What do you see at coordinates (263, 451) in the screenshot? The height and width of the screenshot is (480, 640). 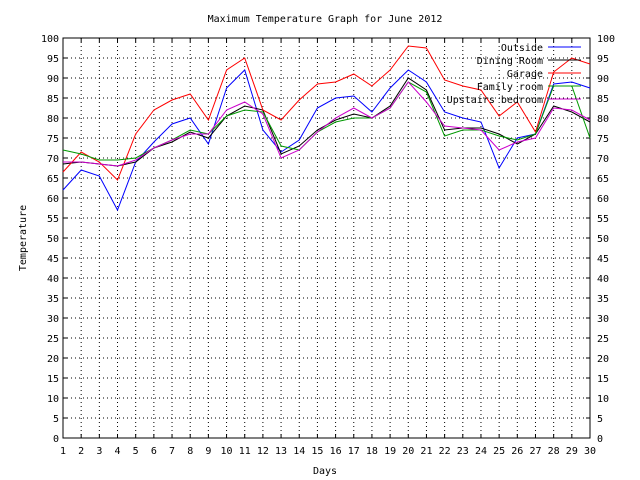 I see `x-tick-label: 12` at bounding box center [263, 451].